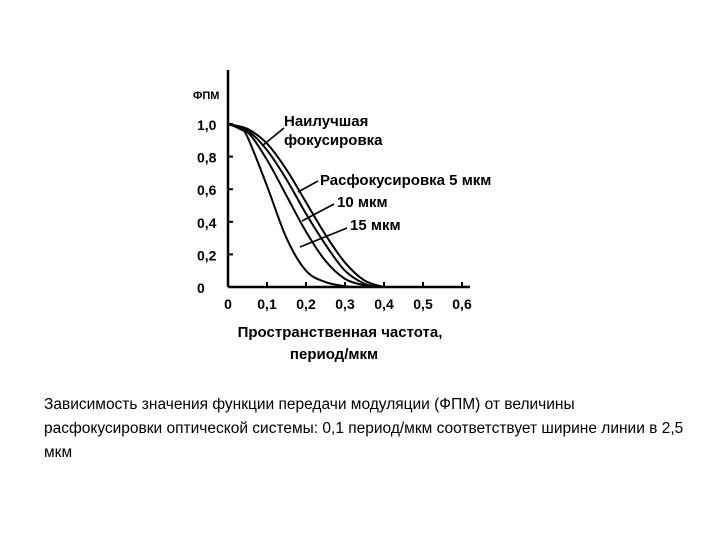 The width and height of the screenshot is (720, 540). I want to click on annotation-label-3: 15 мкм, so click(375, 225).